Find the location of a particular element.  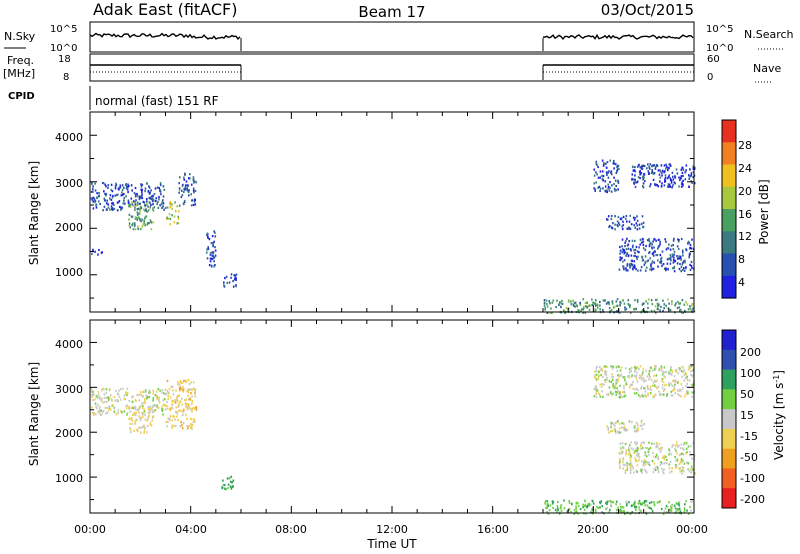

nsky-label: N.Sky is located at coordinates (20, 36).